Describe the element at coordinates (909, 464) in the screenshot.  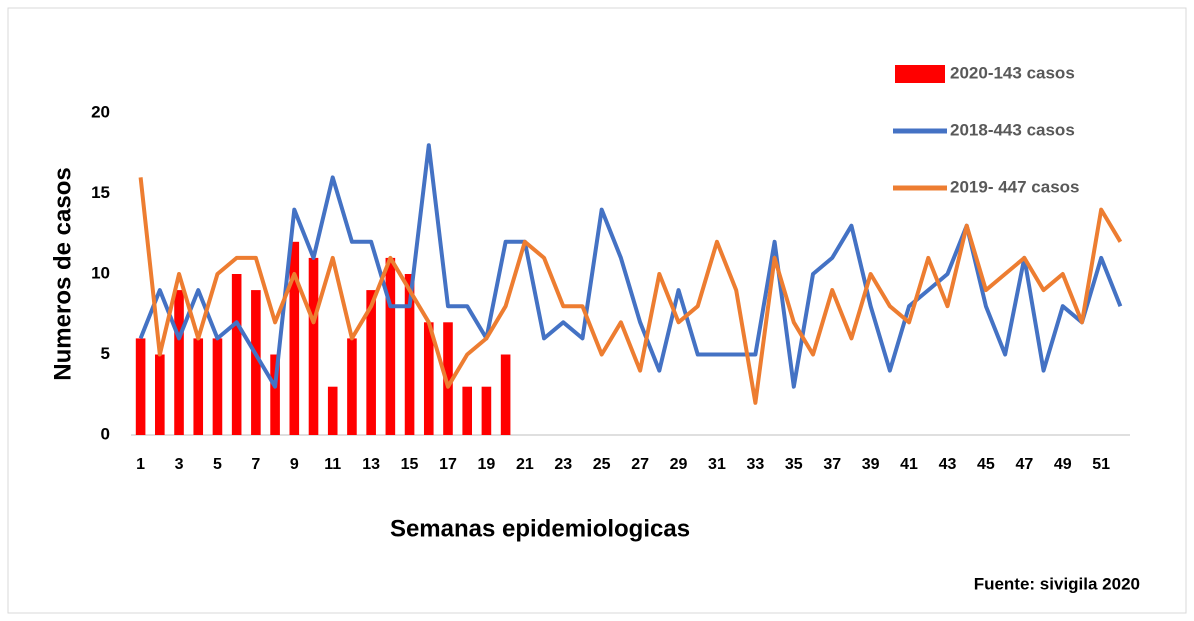
I see `x-tick-label: 41` at that location.